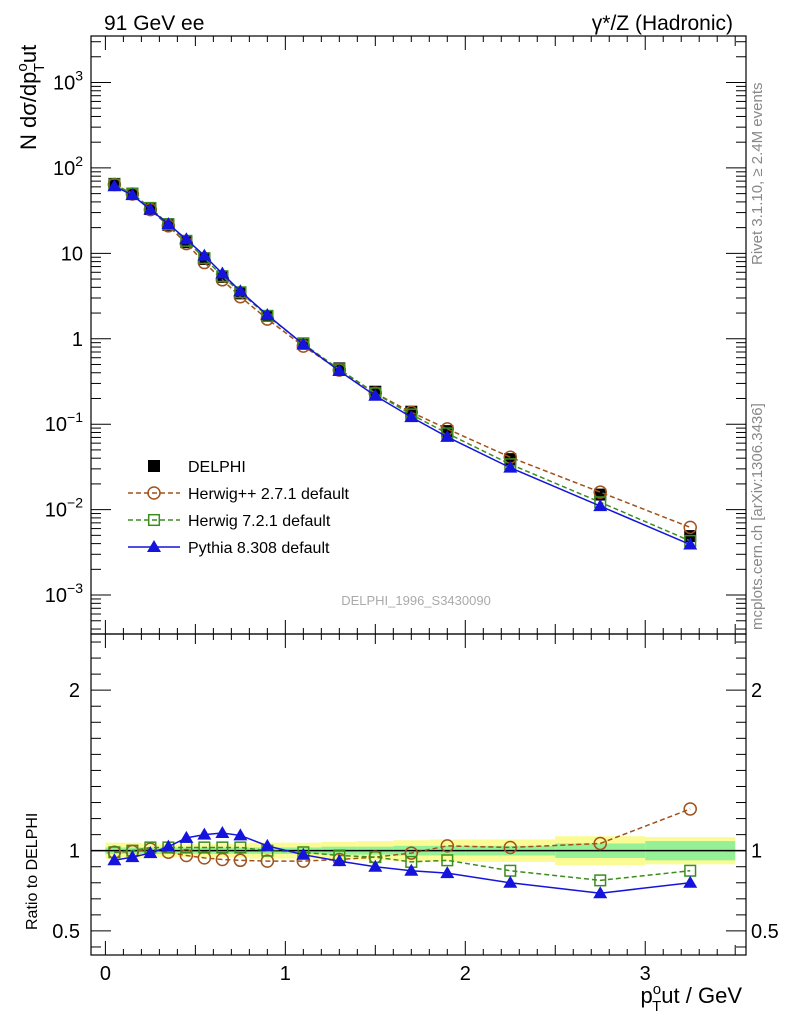 This screenshot has height=1024, width=786. I want to click on ratio-y-tick-label-left: 1, so click(74, 852).